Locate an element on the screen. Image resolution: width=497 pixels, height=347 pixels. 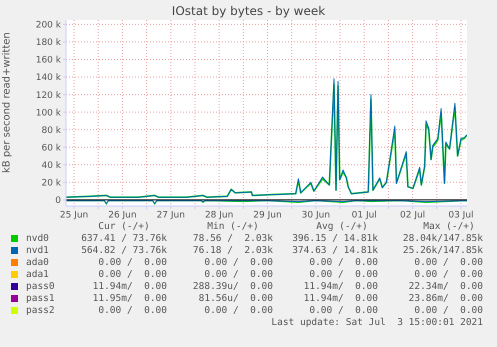
text: Avg (-/+) is located at coordinates (342, 227).